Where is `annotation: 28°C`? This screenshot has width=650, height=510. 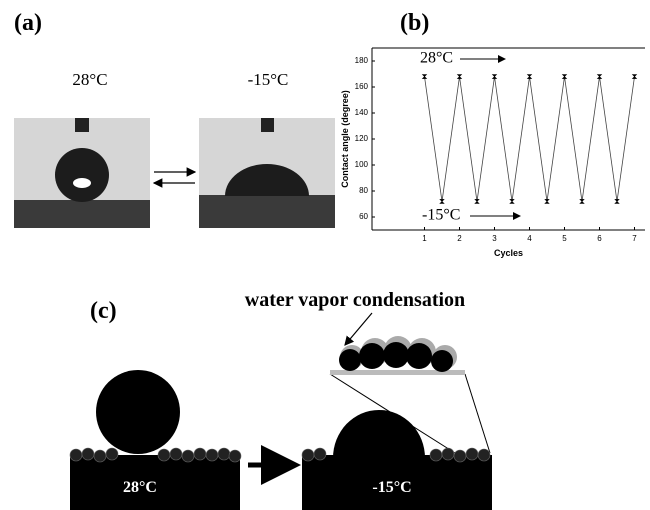 annotation: 28°C is located at coordinates (436, 58).